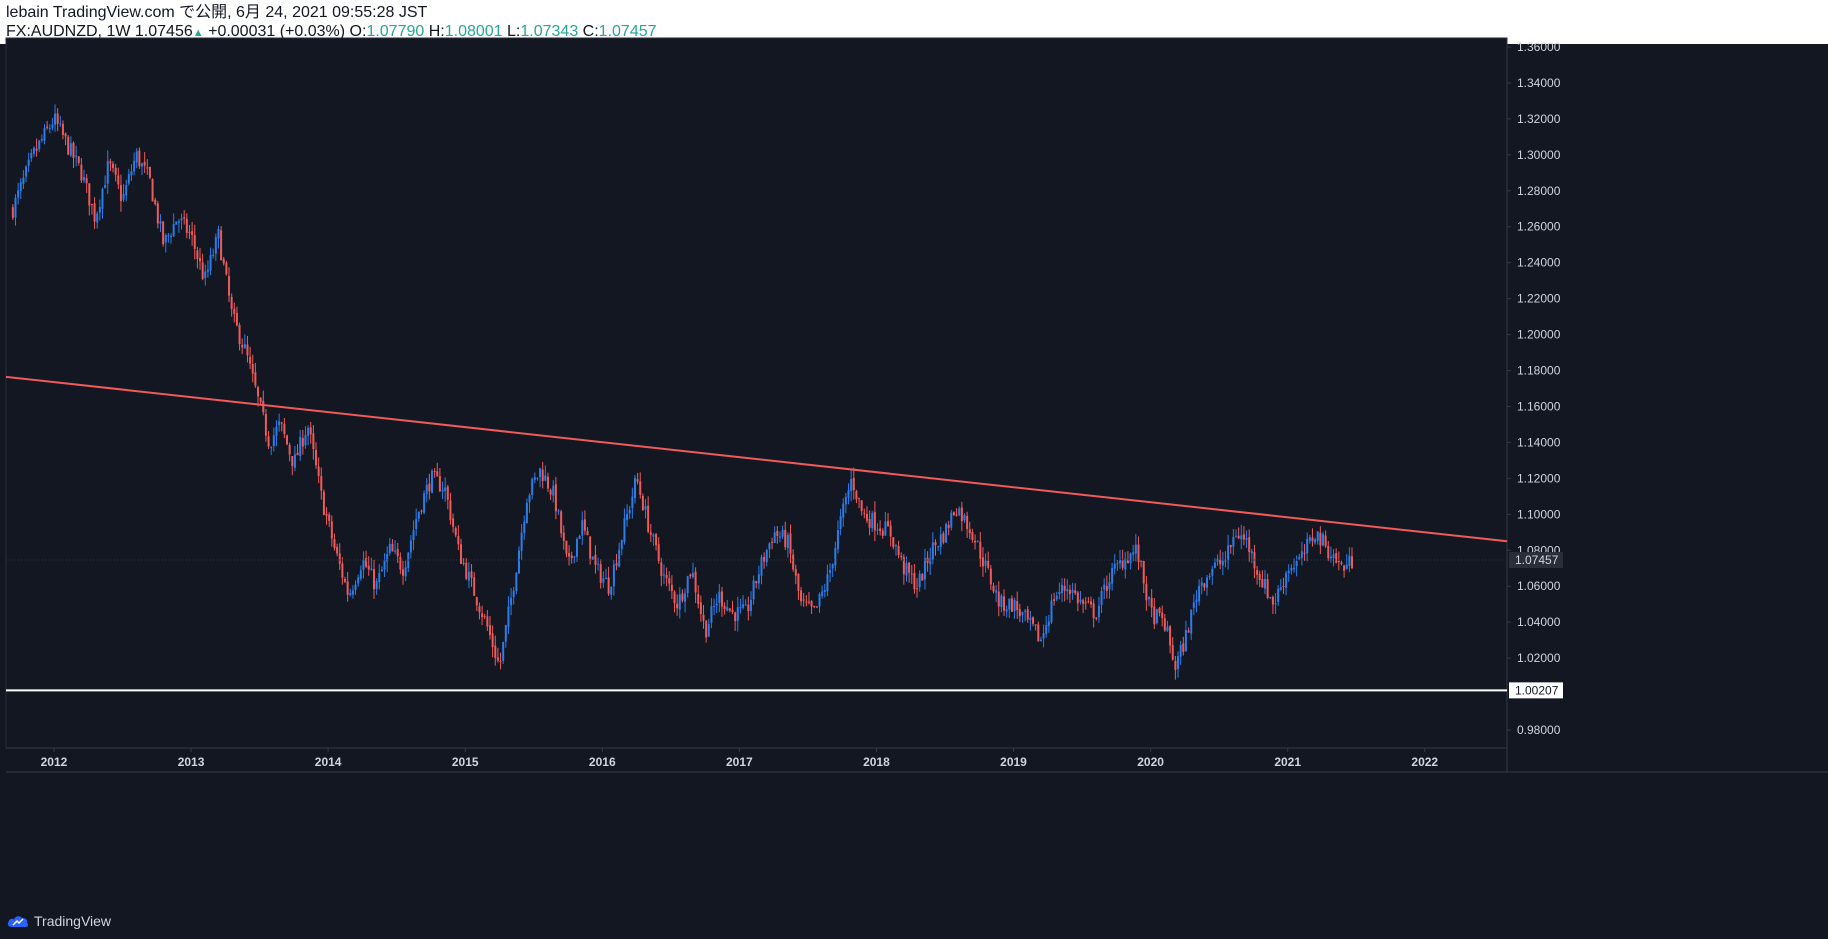  Describe the element at coordinates (1539, 119) in the screenshot. I see `price-tick-label: 1.32000` at that location.